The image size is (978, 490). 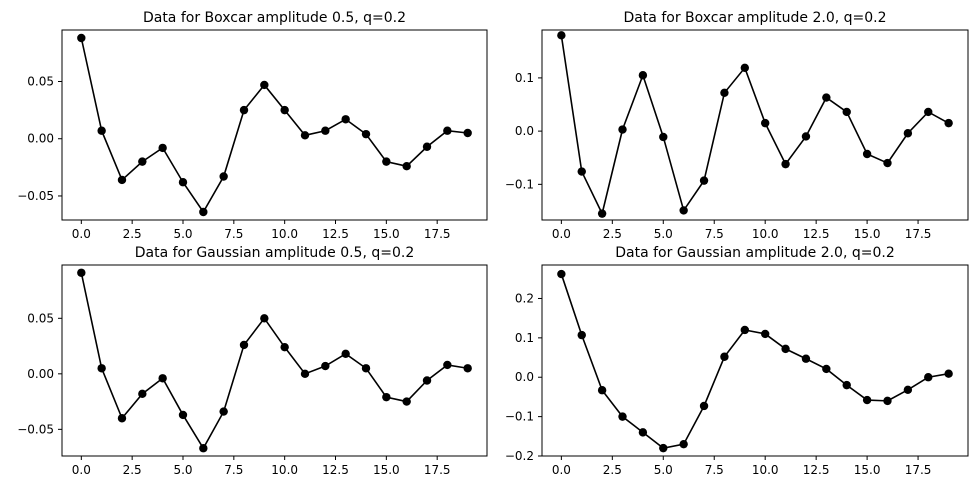 What do you see at coordinates (663, 470) in the screenshot?
I see `x-tick-label: 5.0` at bounding box center [663, 470].